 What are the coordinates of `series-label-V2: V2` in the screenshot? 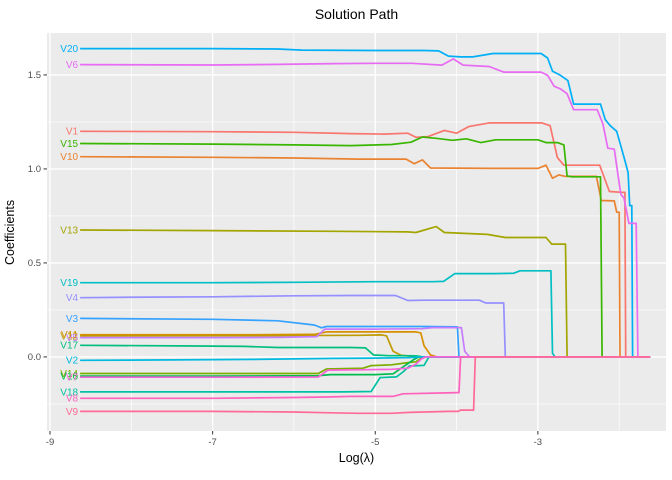 It's located at (72, 361).